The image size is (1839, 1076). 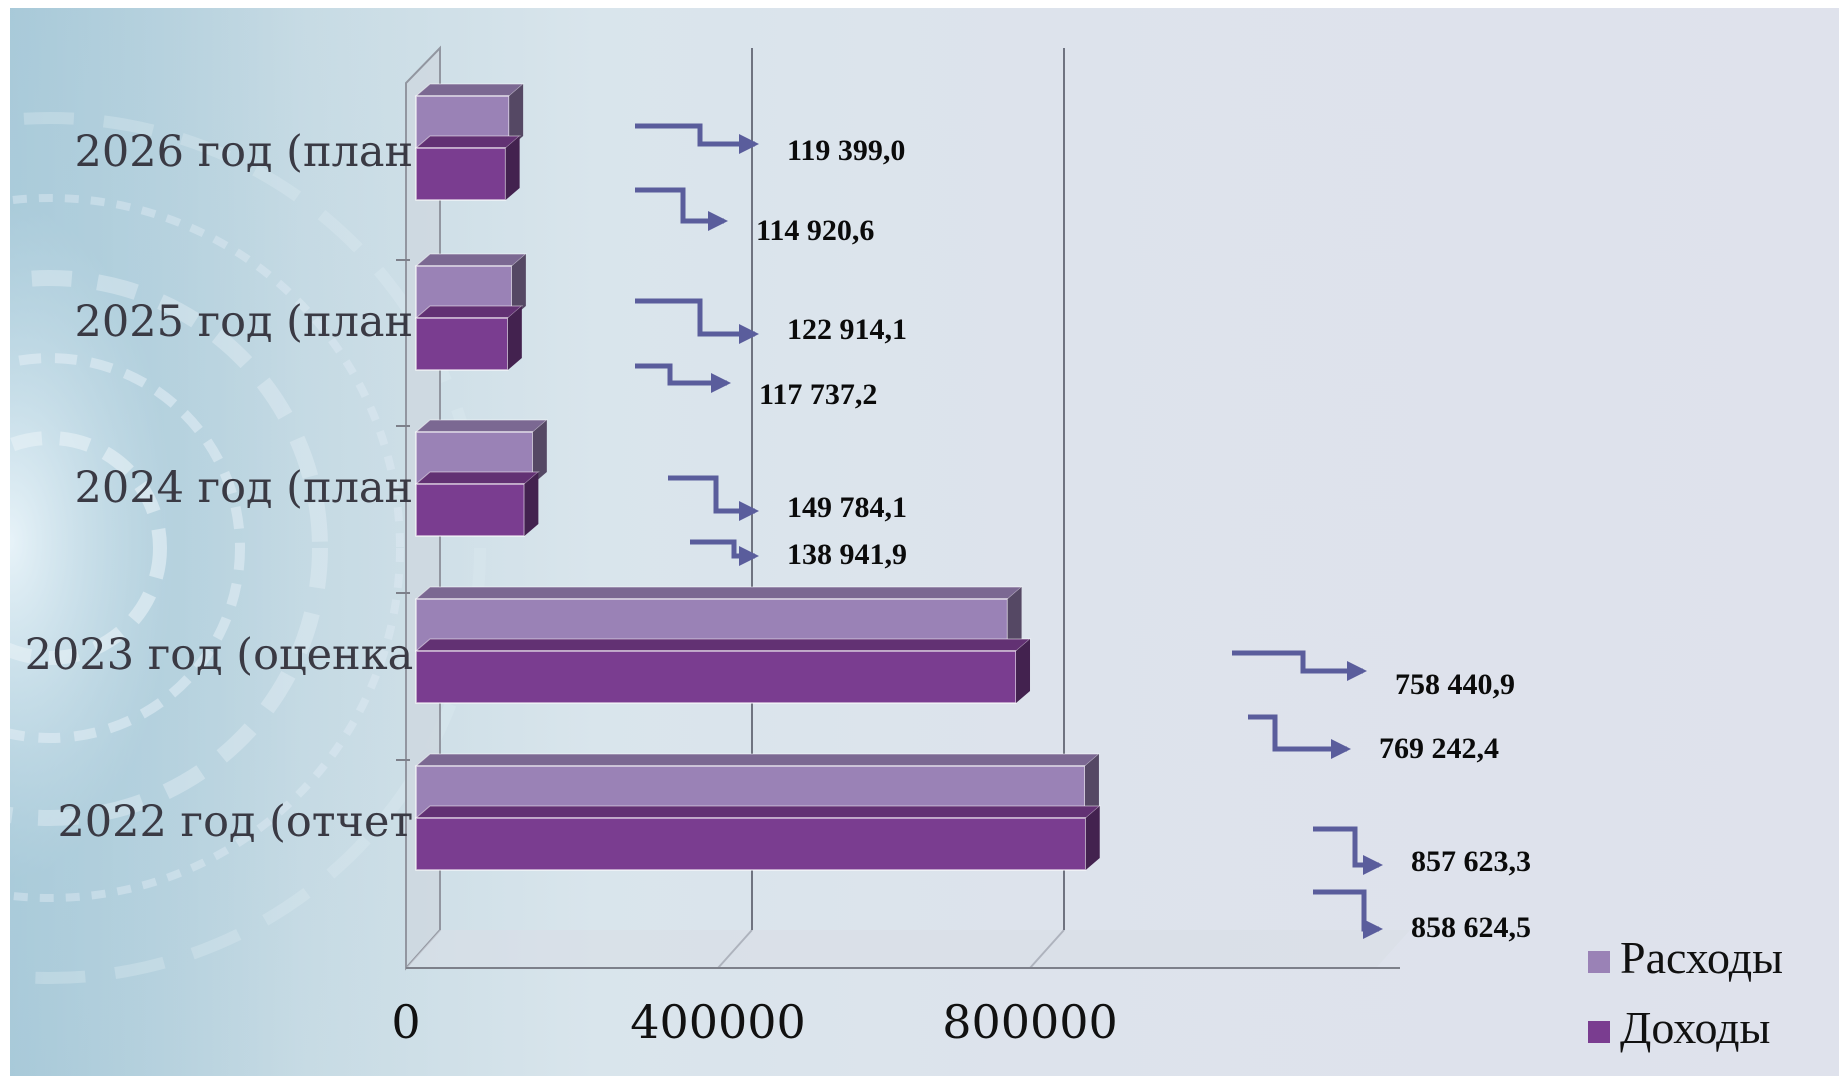 I want to click on category-label: 2025 год (план), so click(x=253, y=322).